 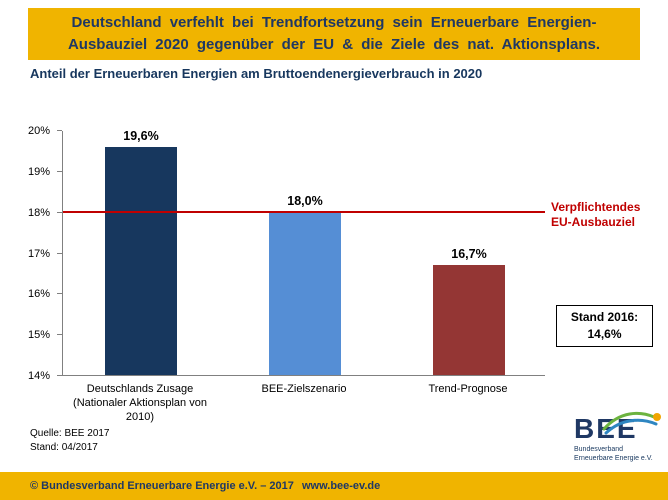 I want to click on bar-column-trend-prognose: 16,7%, so click(x=469, y=253).